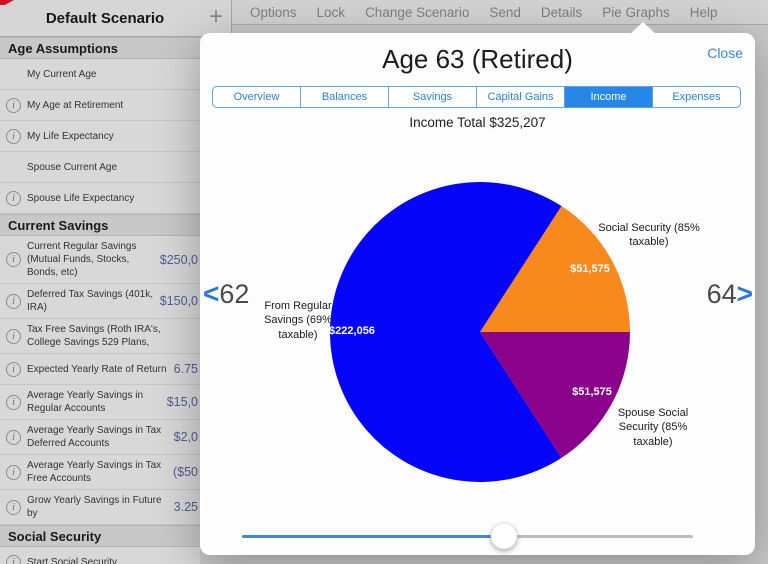 This screenshot has width=768, height=564. What do you see at coordinates (345, 97) in the screenshot?
I see `tab-balances: Balances` at bounding box center [345, 97].